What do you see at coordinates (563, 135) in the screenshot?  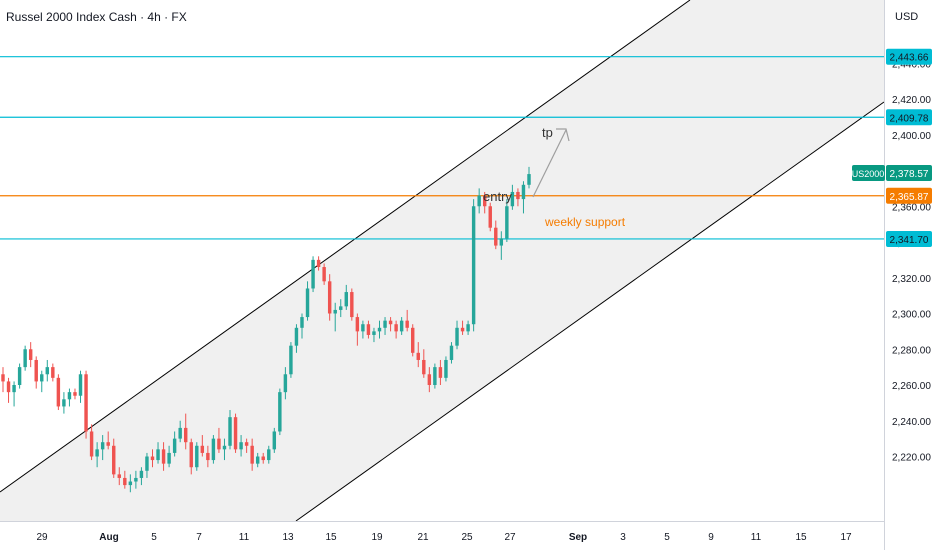 I see `projection-arrowhead` at bounding box center [563, 135].